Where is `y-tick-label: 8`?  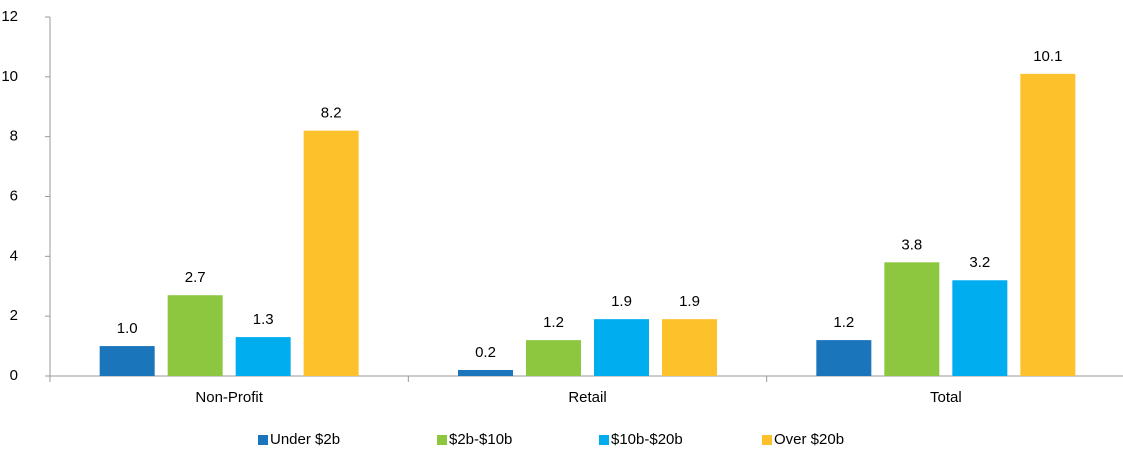 y-tick-label: 8 is located at coordinates (14, 136).